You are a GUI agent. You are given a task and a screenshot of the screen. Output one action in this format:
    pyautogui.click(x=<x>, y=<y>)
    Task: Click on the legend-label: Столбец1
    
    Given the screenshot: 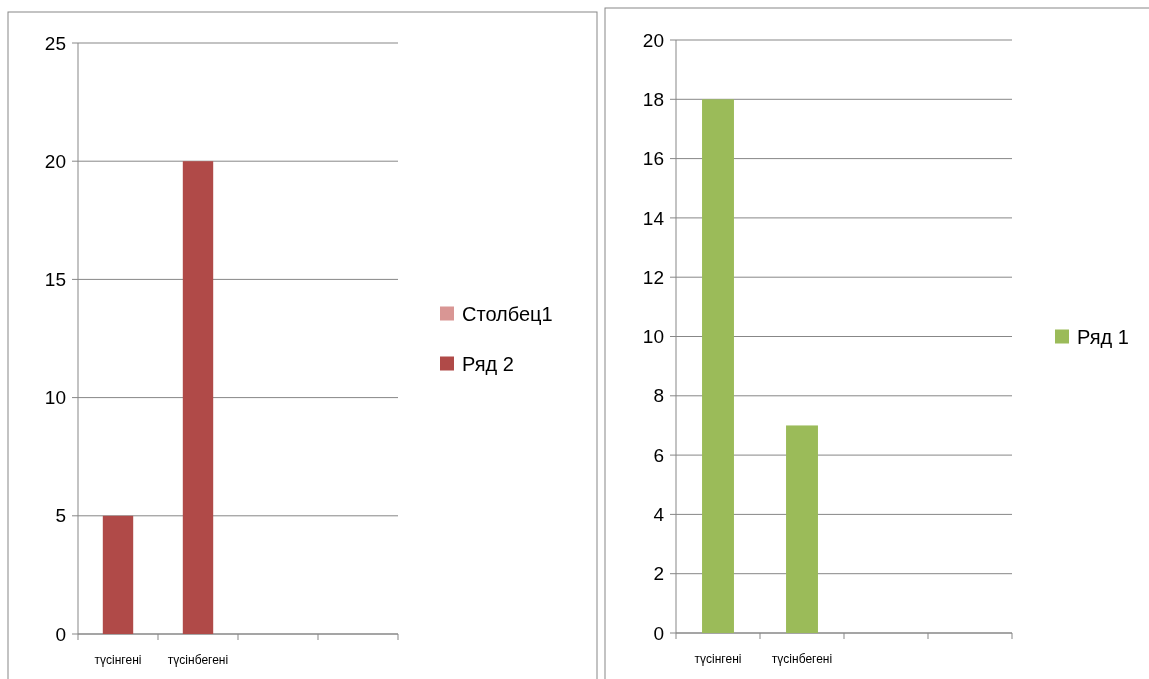 What is the action you would take?
    pyautogui.click(x=507, y=313)
    